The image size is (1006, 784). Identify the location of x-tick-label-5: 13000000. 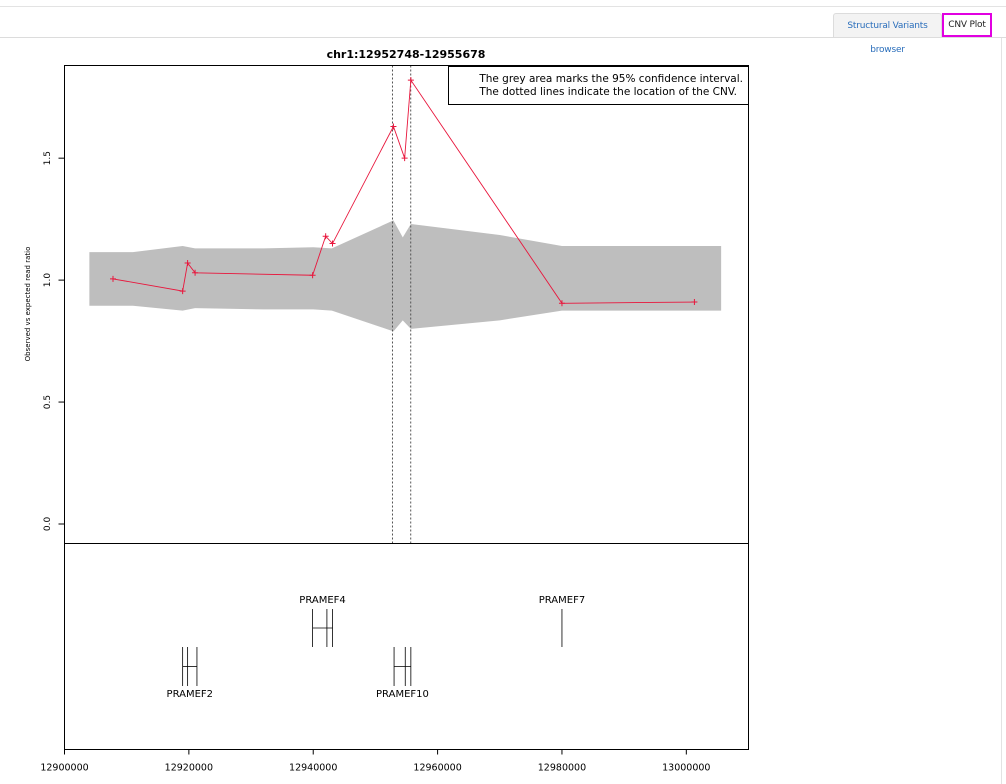
(686, 768).